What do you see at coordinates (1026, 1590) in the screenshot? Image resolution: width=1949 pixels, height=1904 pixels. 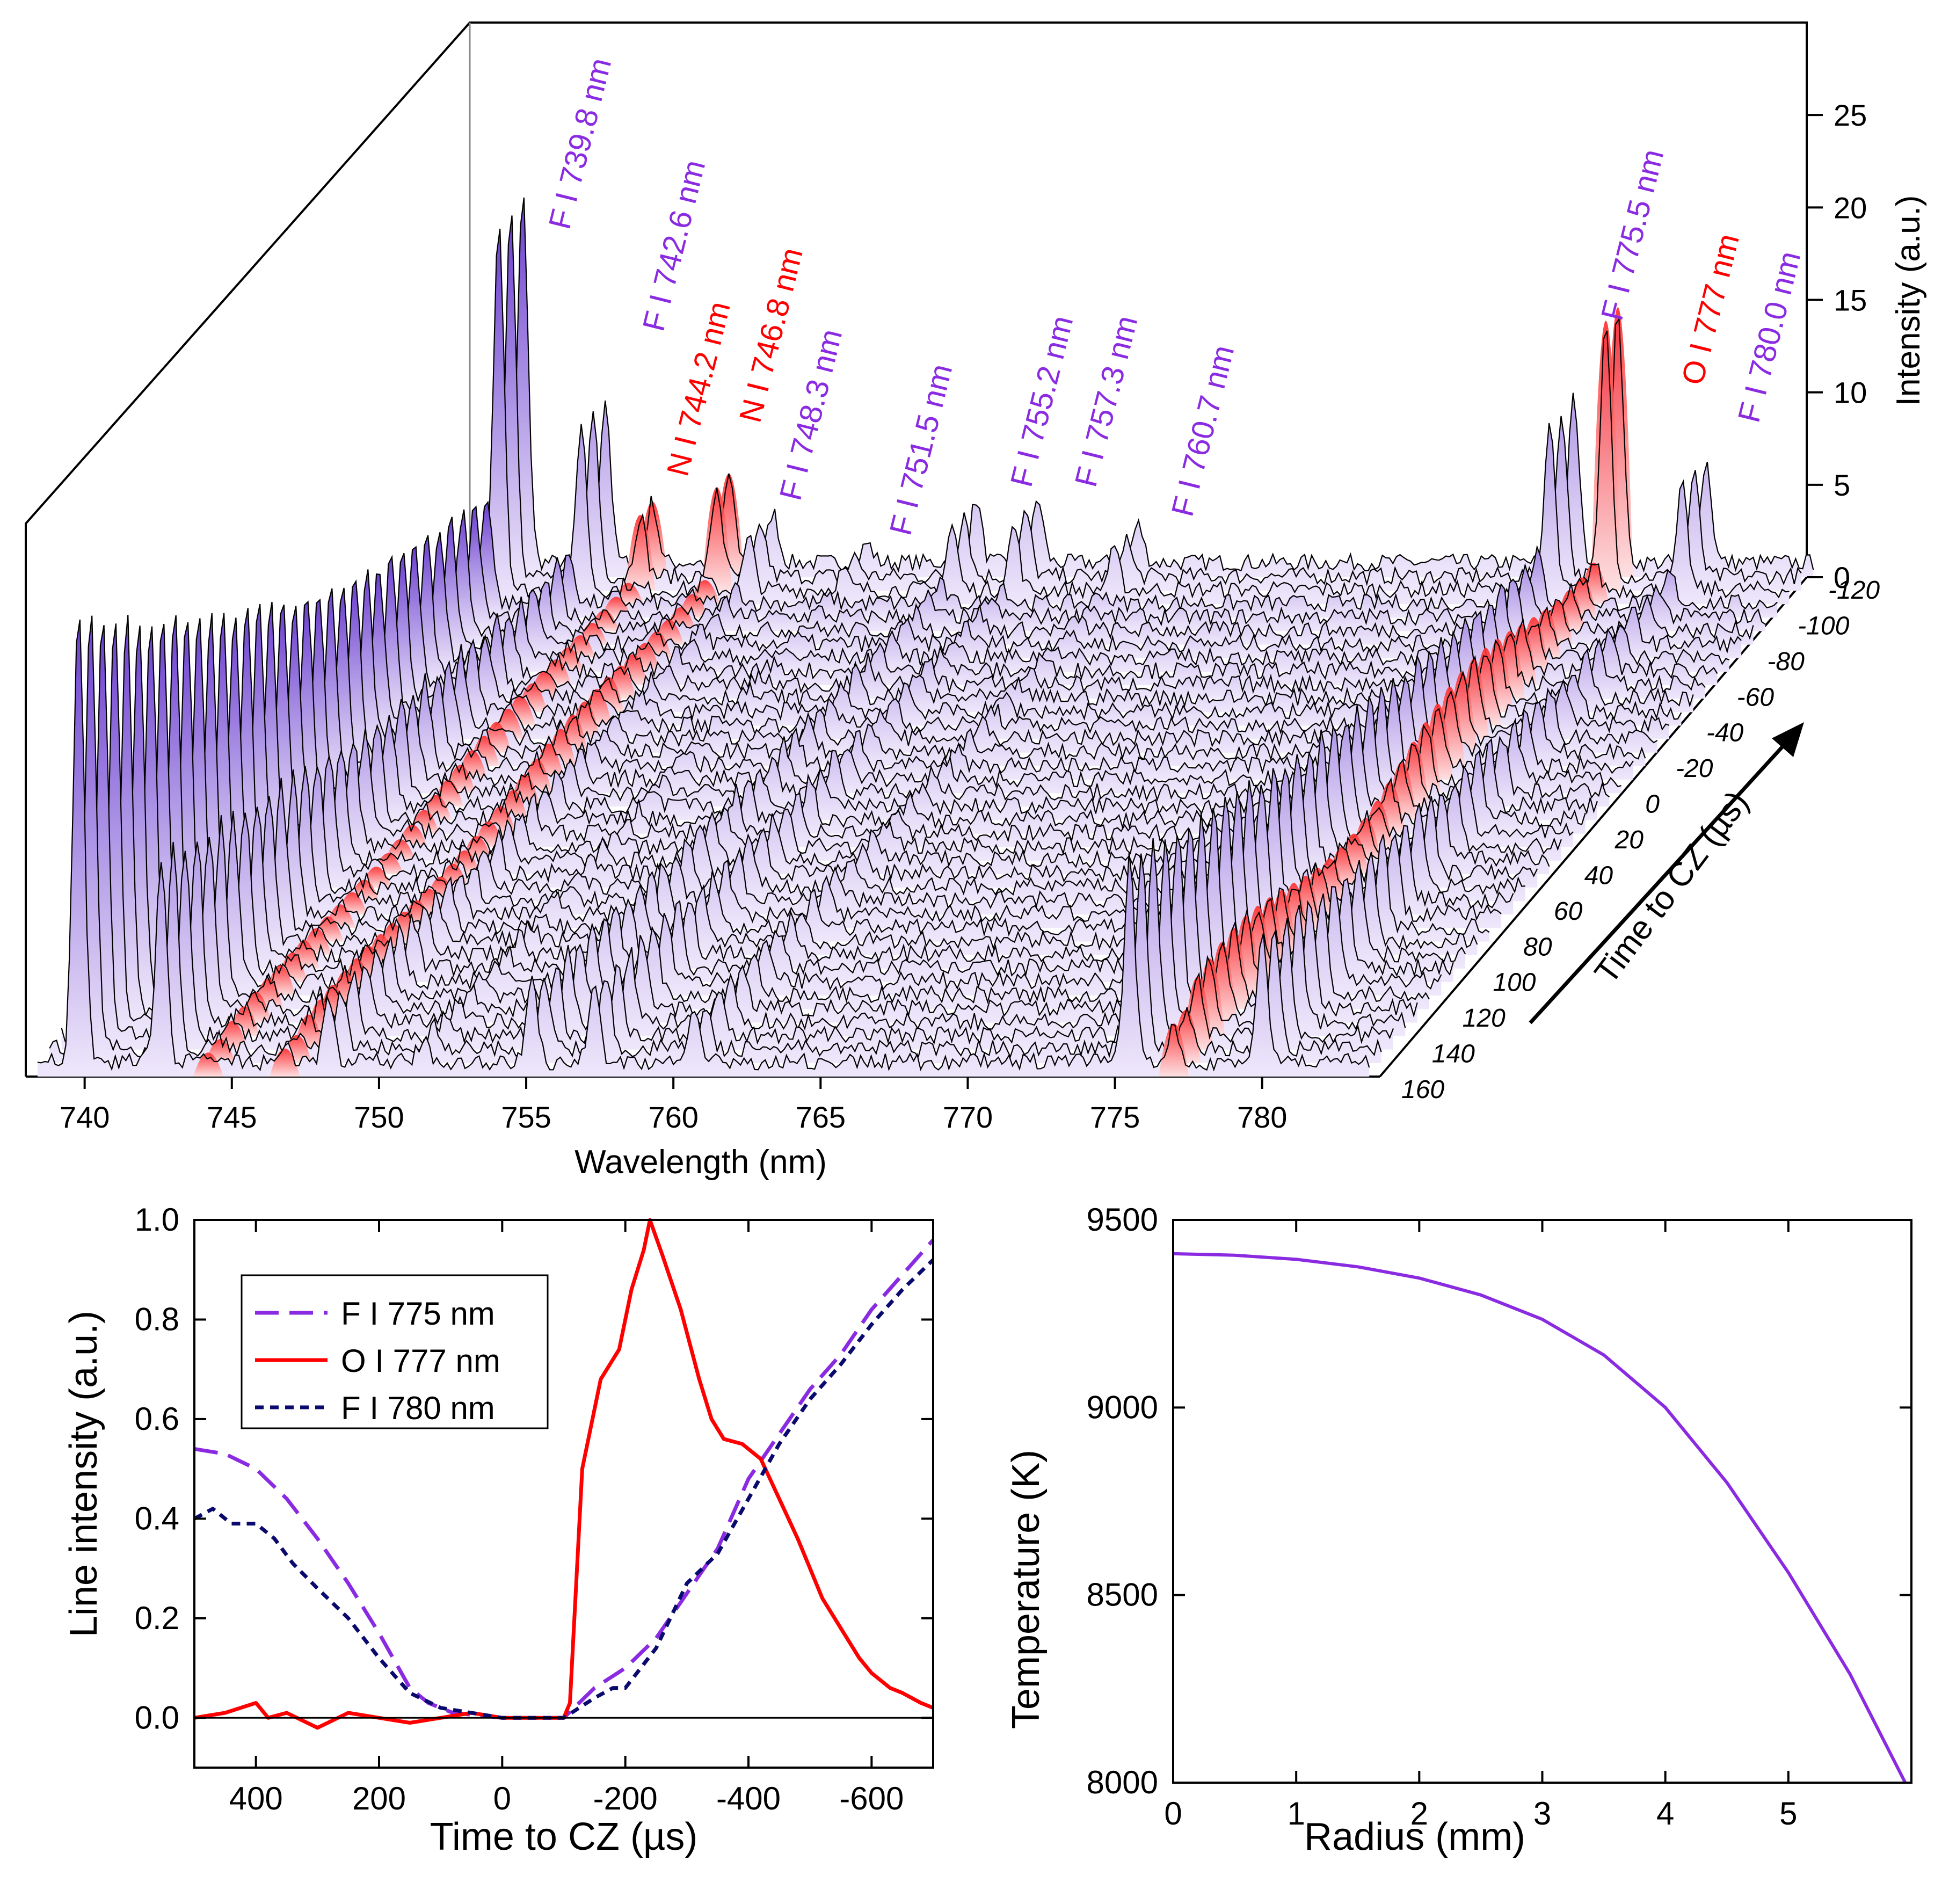 I see `temperature-y-label: Temperature (K)` at bounding box center [1026, 1590].